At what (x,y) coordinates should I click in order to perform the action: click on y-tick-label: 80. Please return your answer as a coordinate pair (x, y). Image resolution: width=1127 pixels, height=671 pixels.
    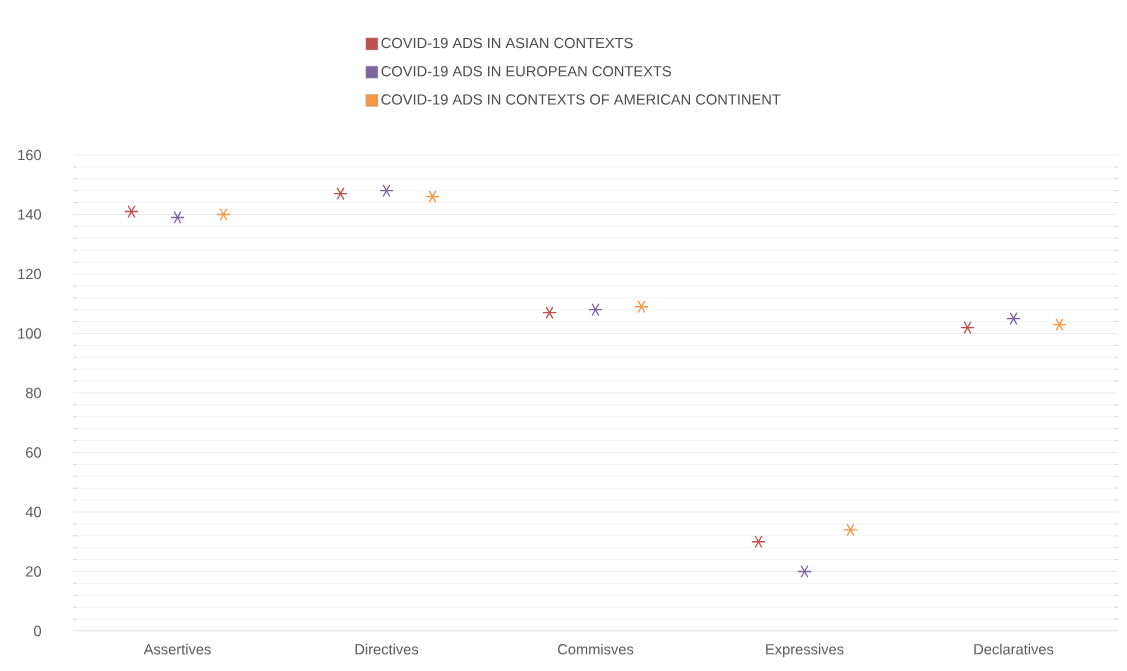
    Looking at the image, I should click on (33, 393).